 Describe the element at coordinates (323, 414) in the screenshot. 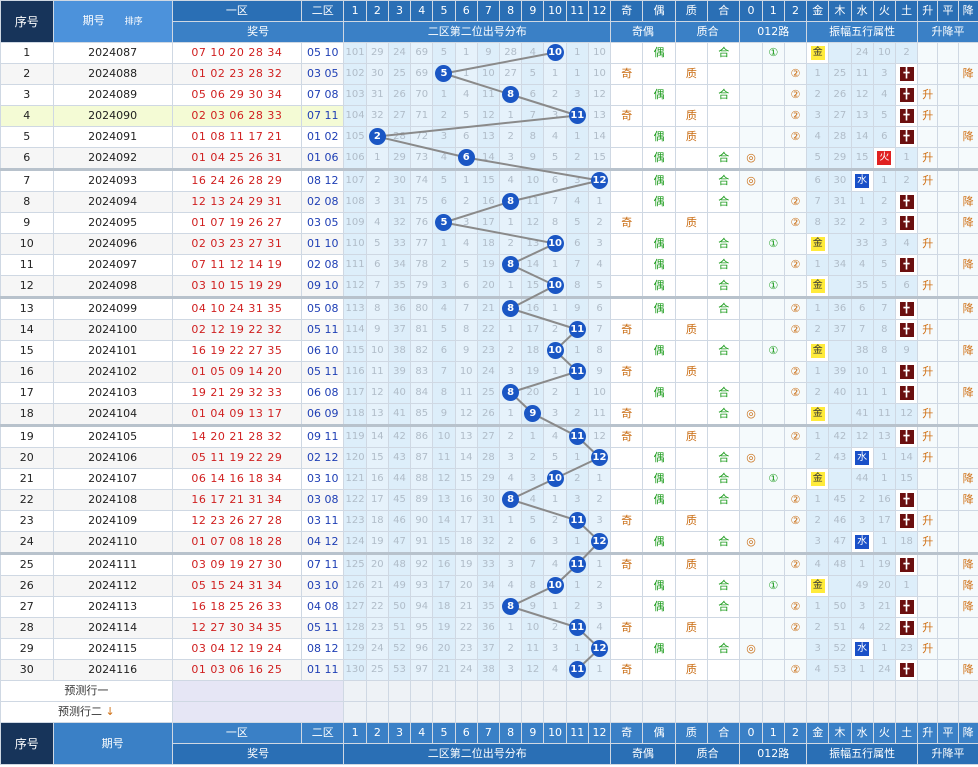

I see `row-zone2: 06 09` at that location.